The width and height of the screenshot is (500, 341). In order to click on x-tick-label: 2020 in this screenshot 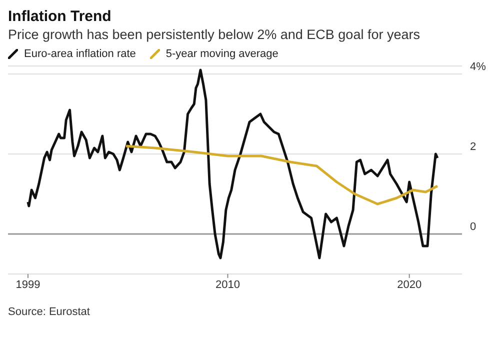, I will do `click(409, 284)`.